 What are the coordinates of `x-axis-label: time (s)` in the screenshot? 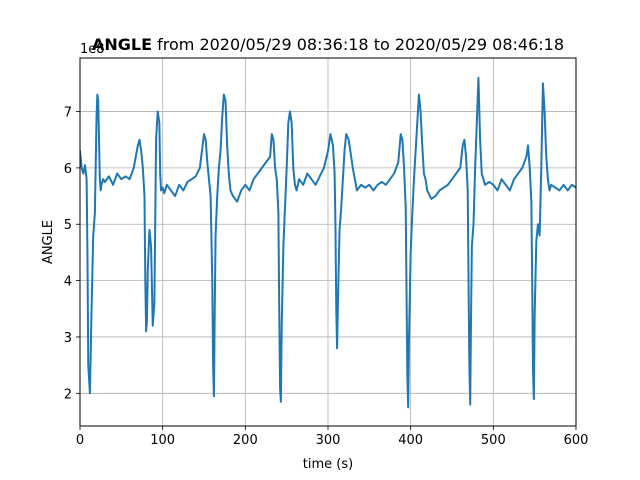 It's located at (328, 464).